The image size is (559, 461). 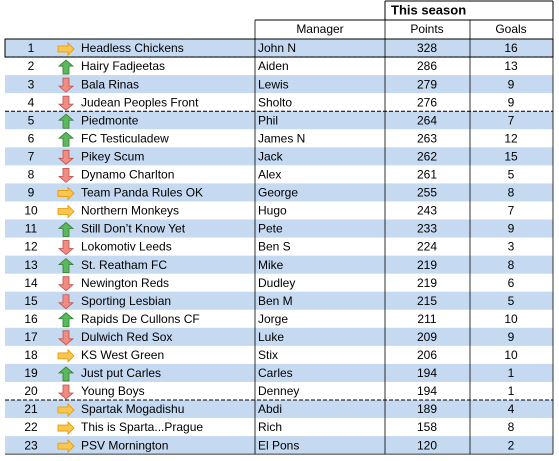 I want to click on rank: 7, so click(x=31, y=156).